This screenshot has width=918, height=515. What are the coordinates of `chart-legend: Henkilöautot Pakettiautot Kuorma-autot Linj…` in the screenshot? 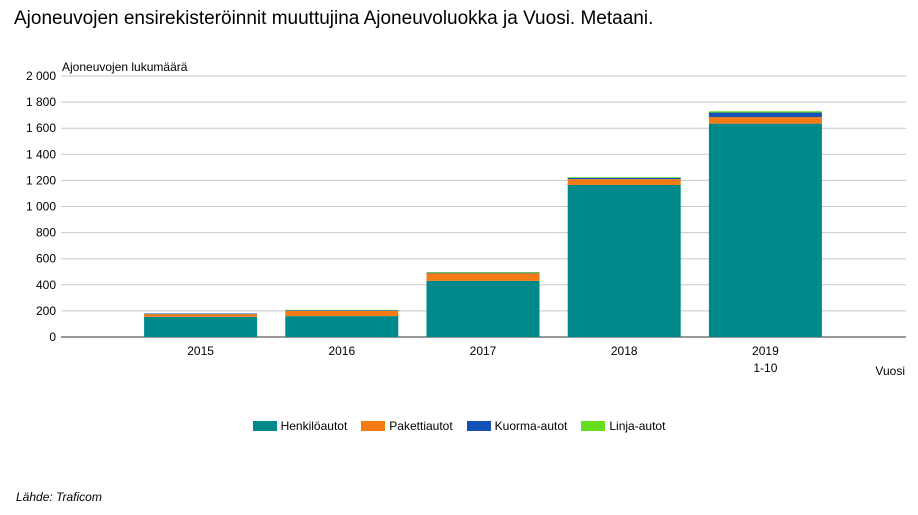 It's located at (459, 426).